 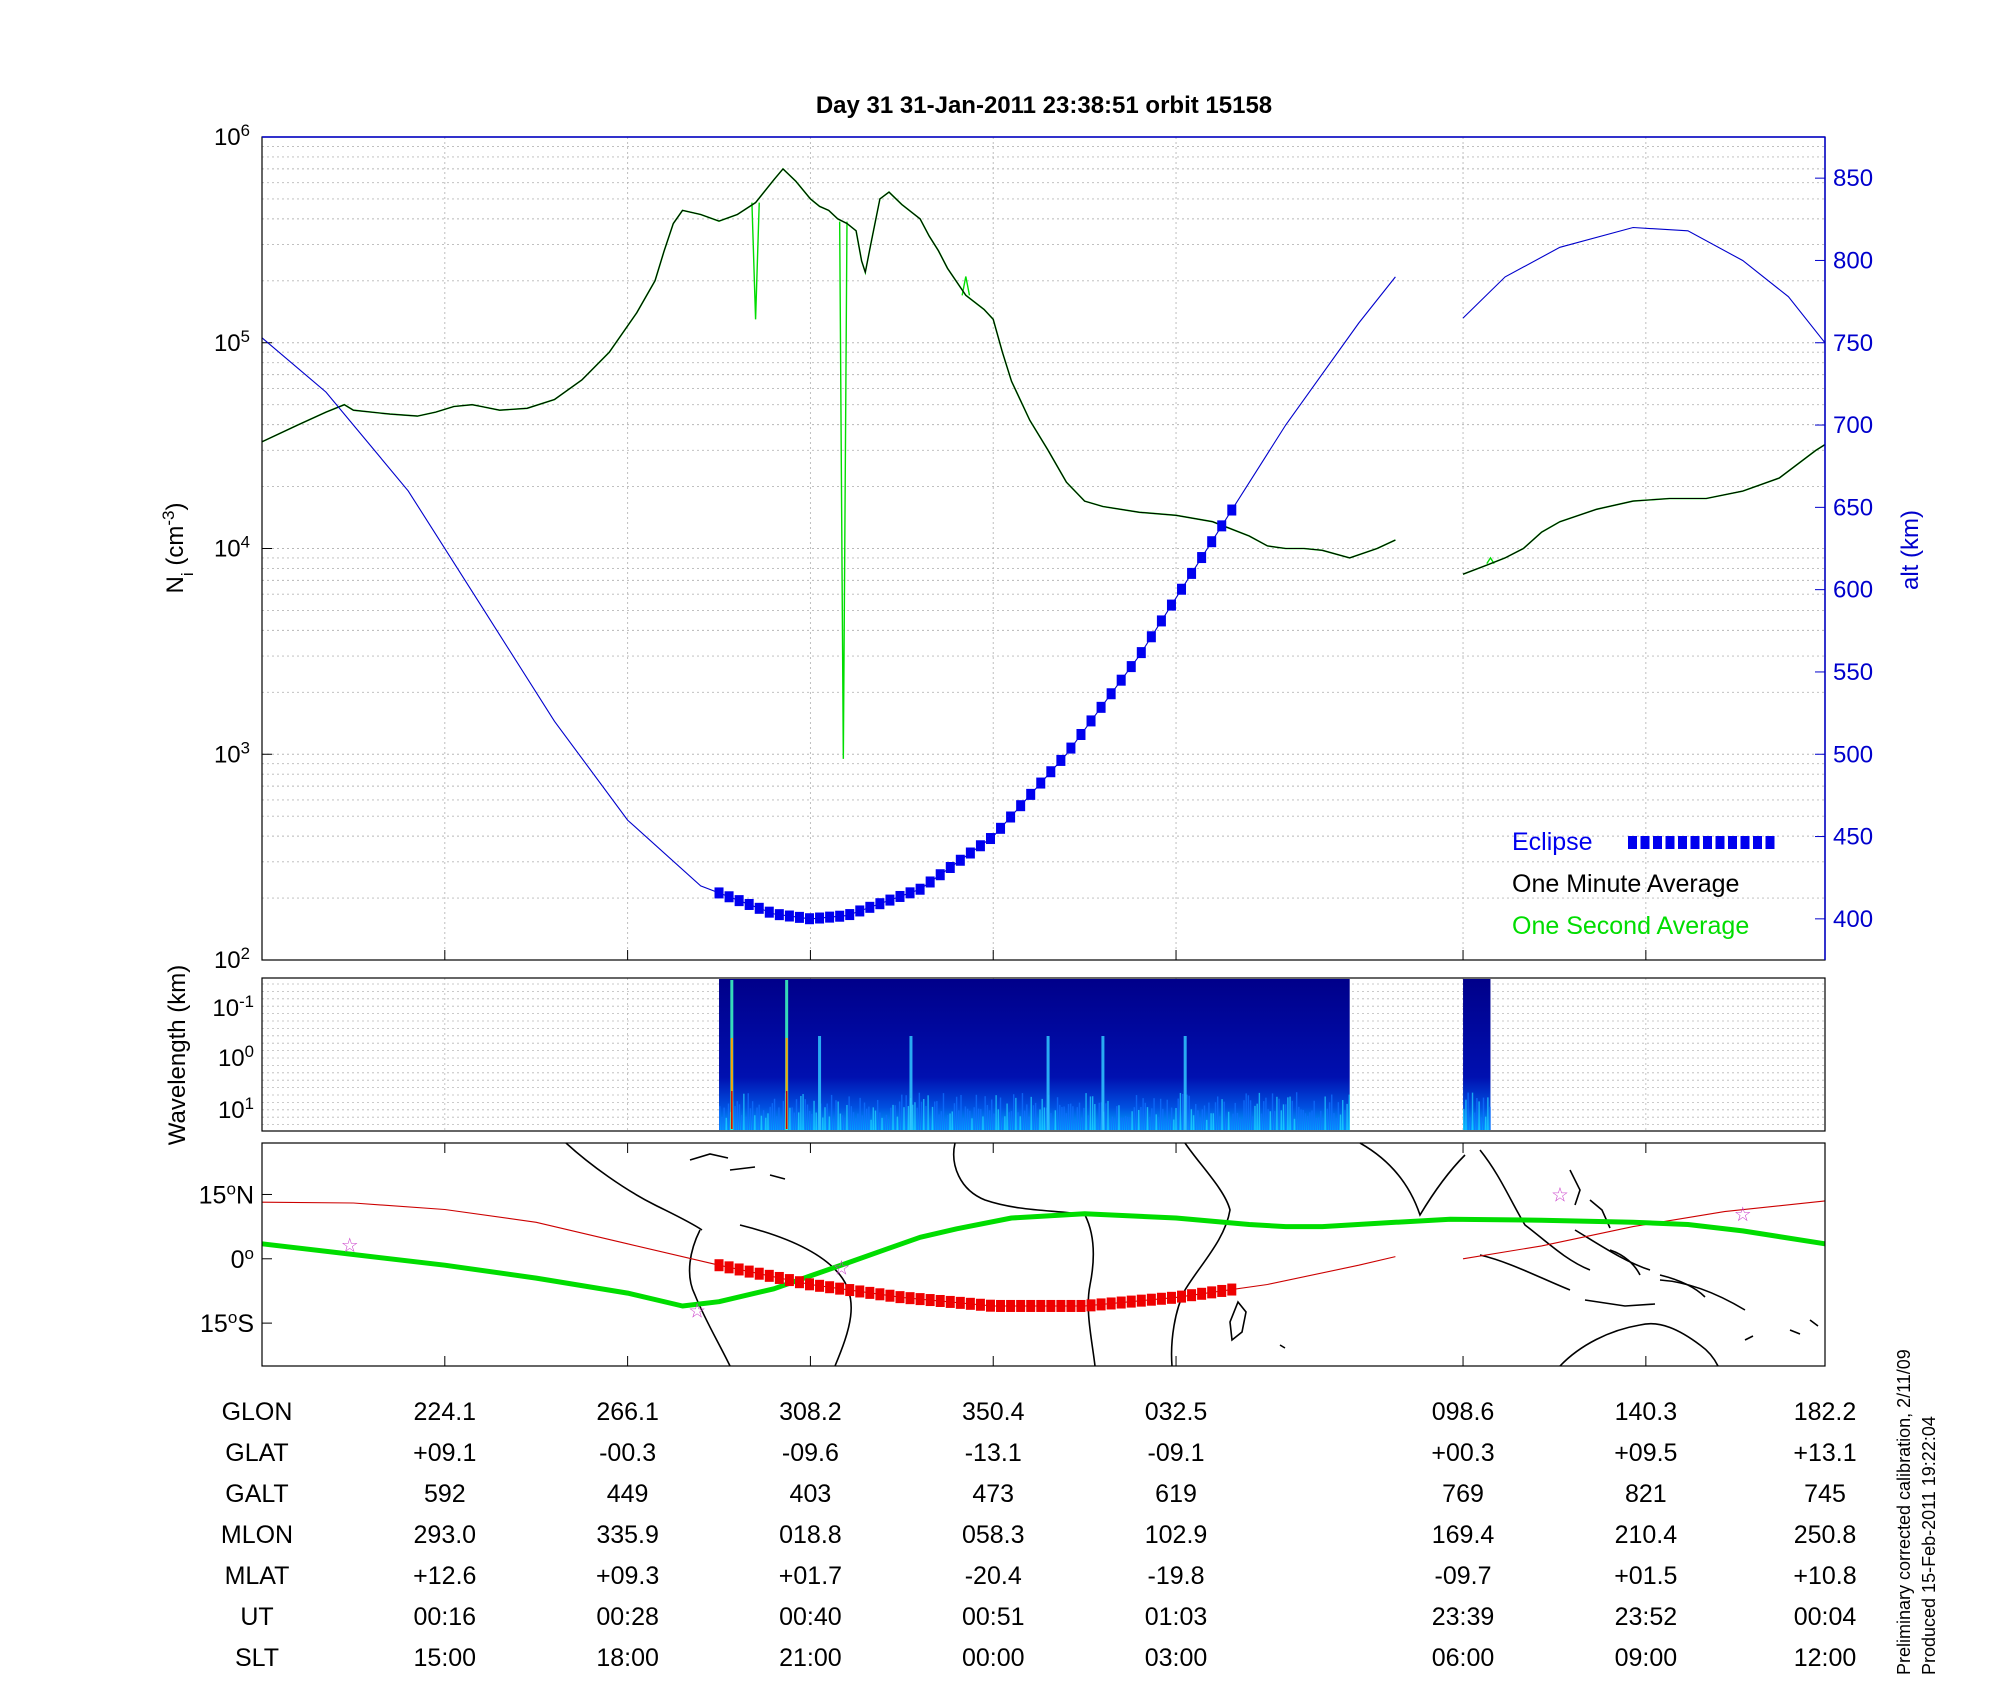 I want to click on table-cell: 00:04, so click(x=1825, y=1617).